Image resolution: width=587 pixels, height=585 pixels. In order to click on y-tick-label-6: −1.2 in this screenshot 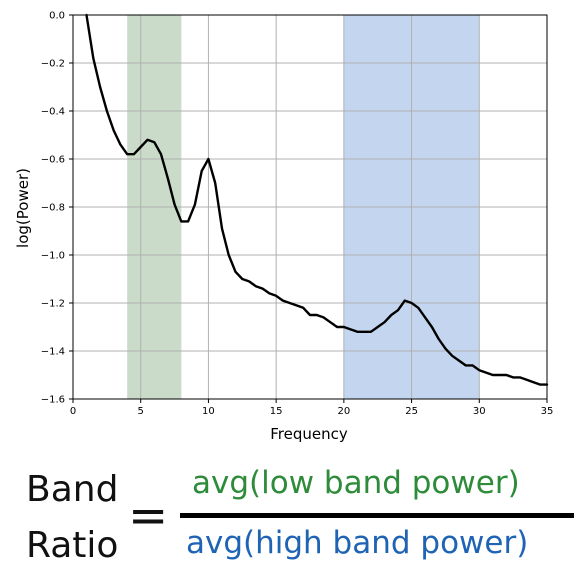, I will do `click(53, 304)`.